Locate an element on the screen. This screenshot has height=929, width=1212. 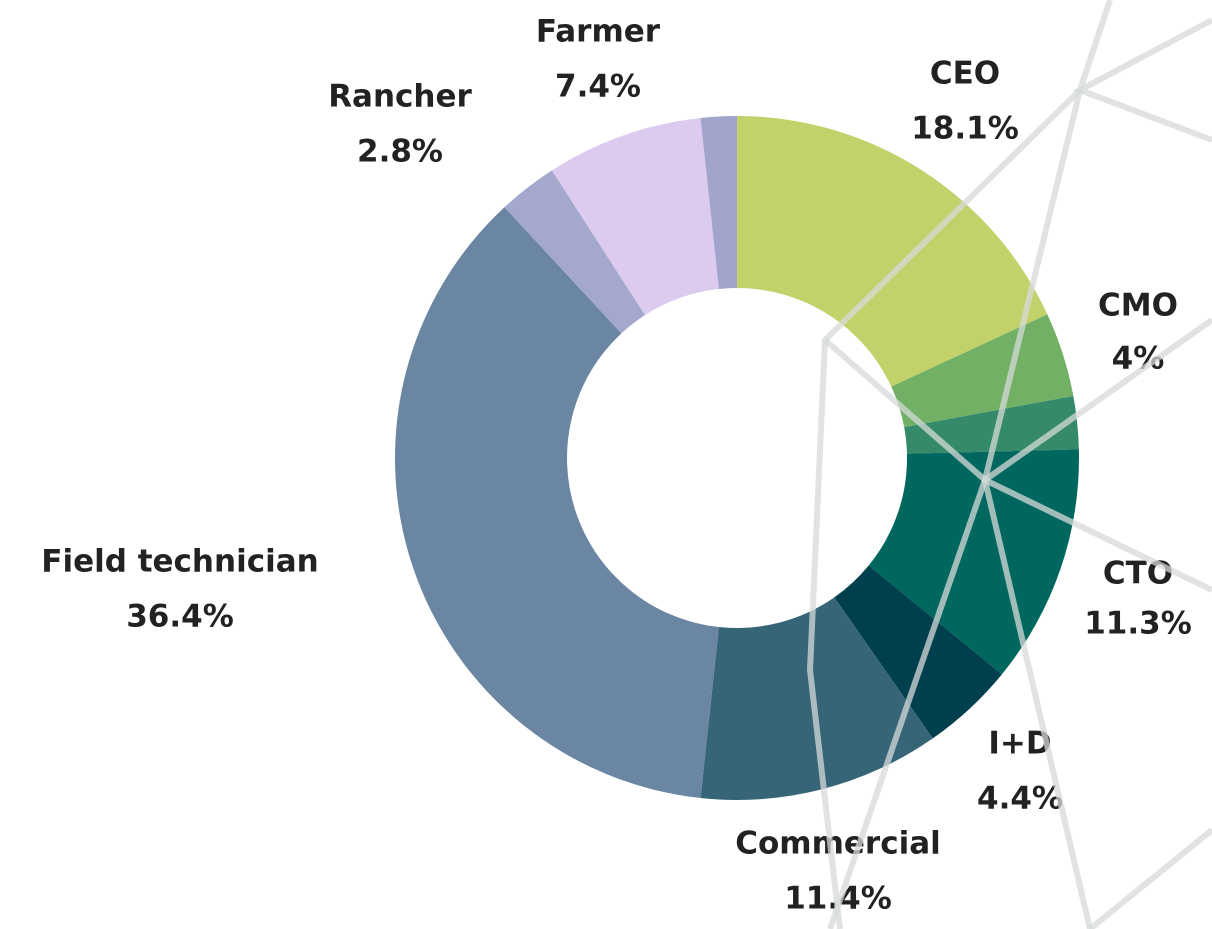
value-label: 7.4% is located at coordinates (598, 87).